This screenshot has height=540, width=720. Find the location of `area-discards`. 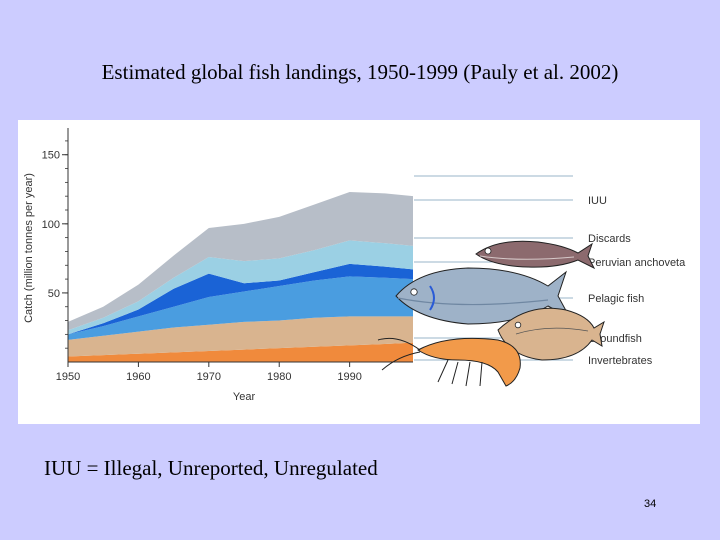

area-discards is located at coordinates (240, 287).